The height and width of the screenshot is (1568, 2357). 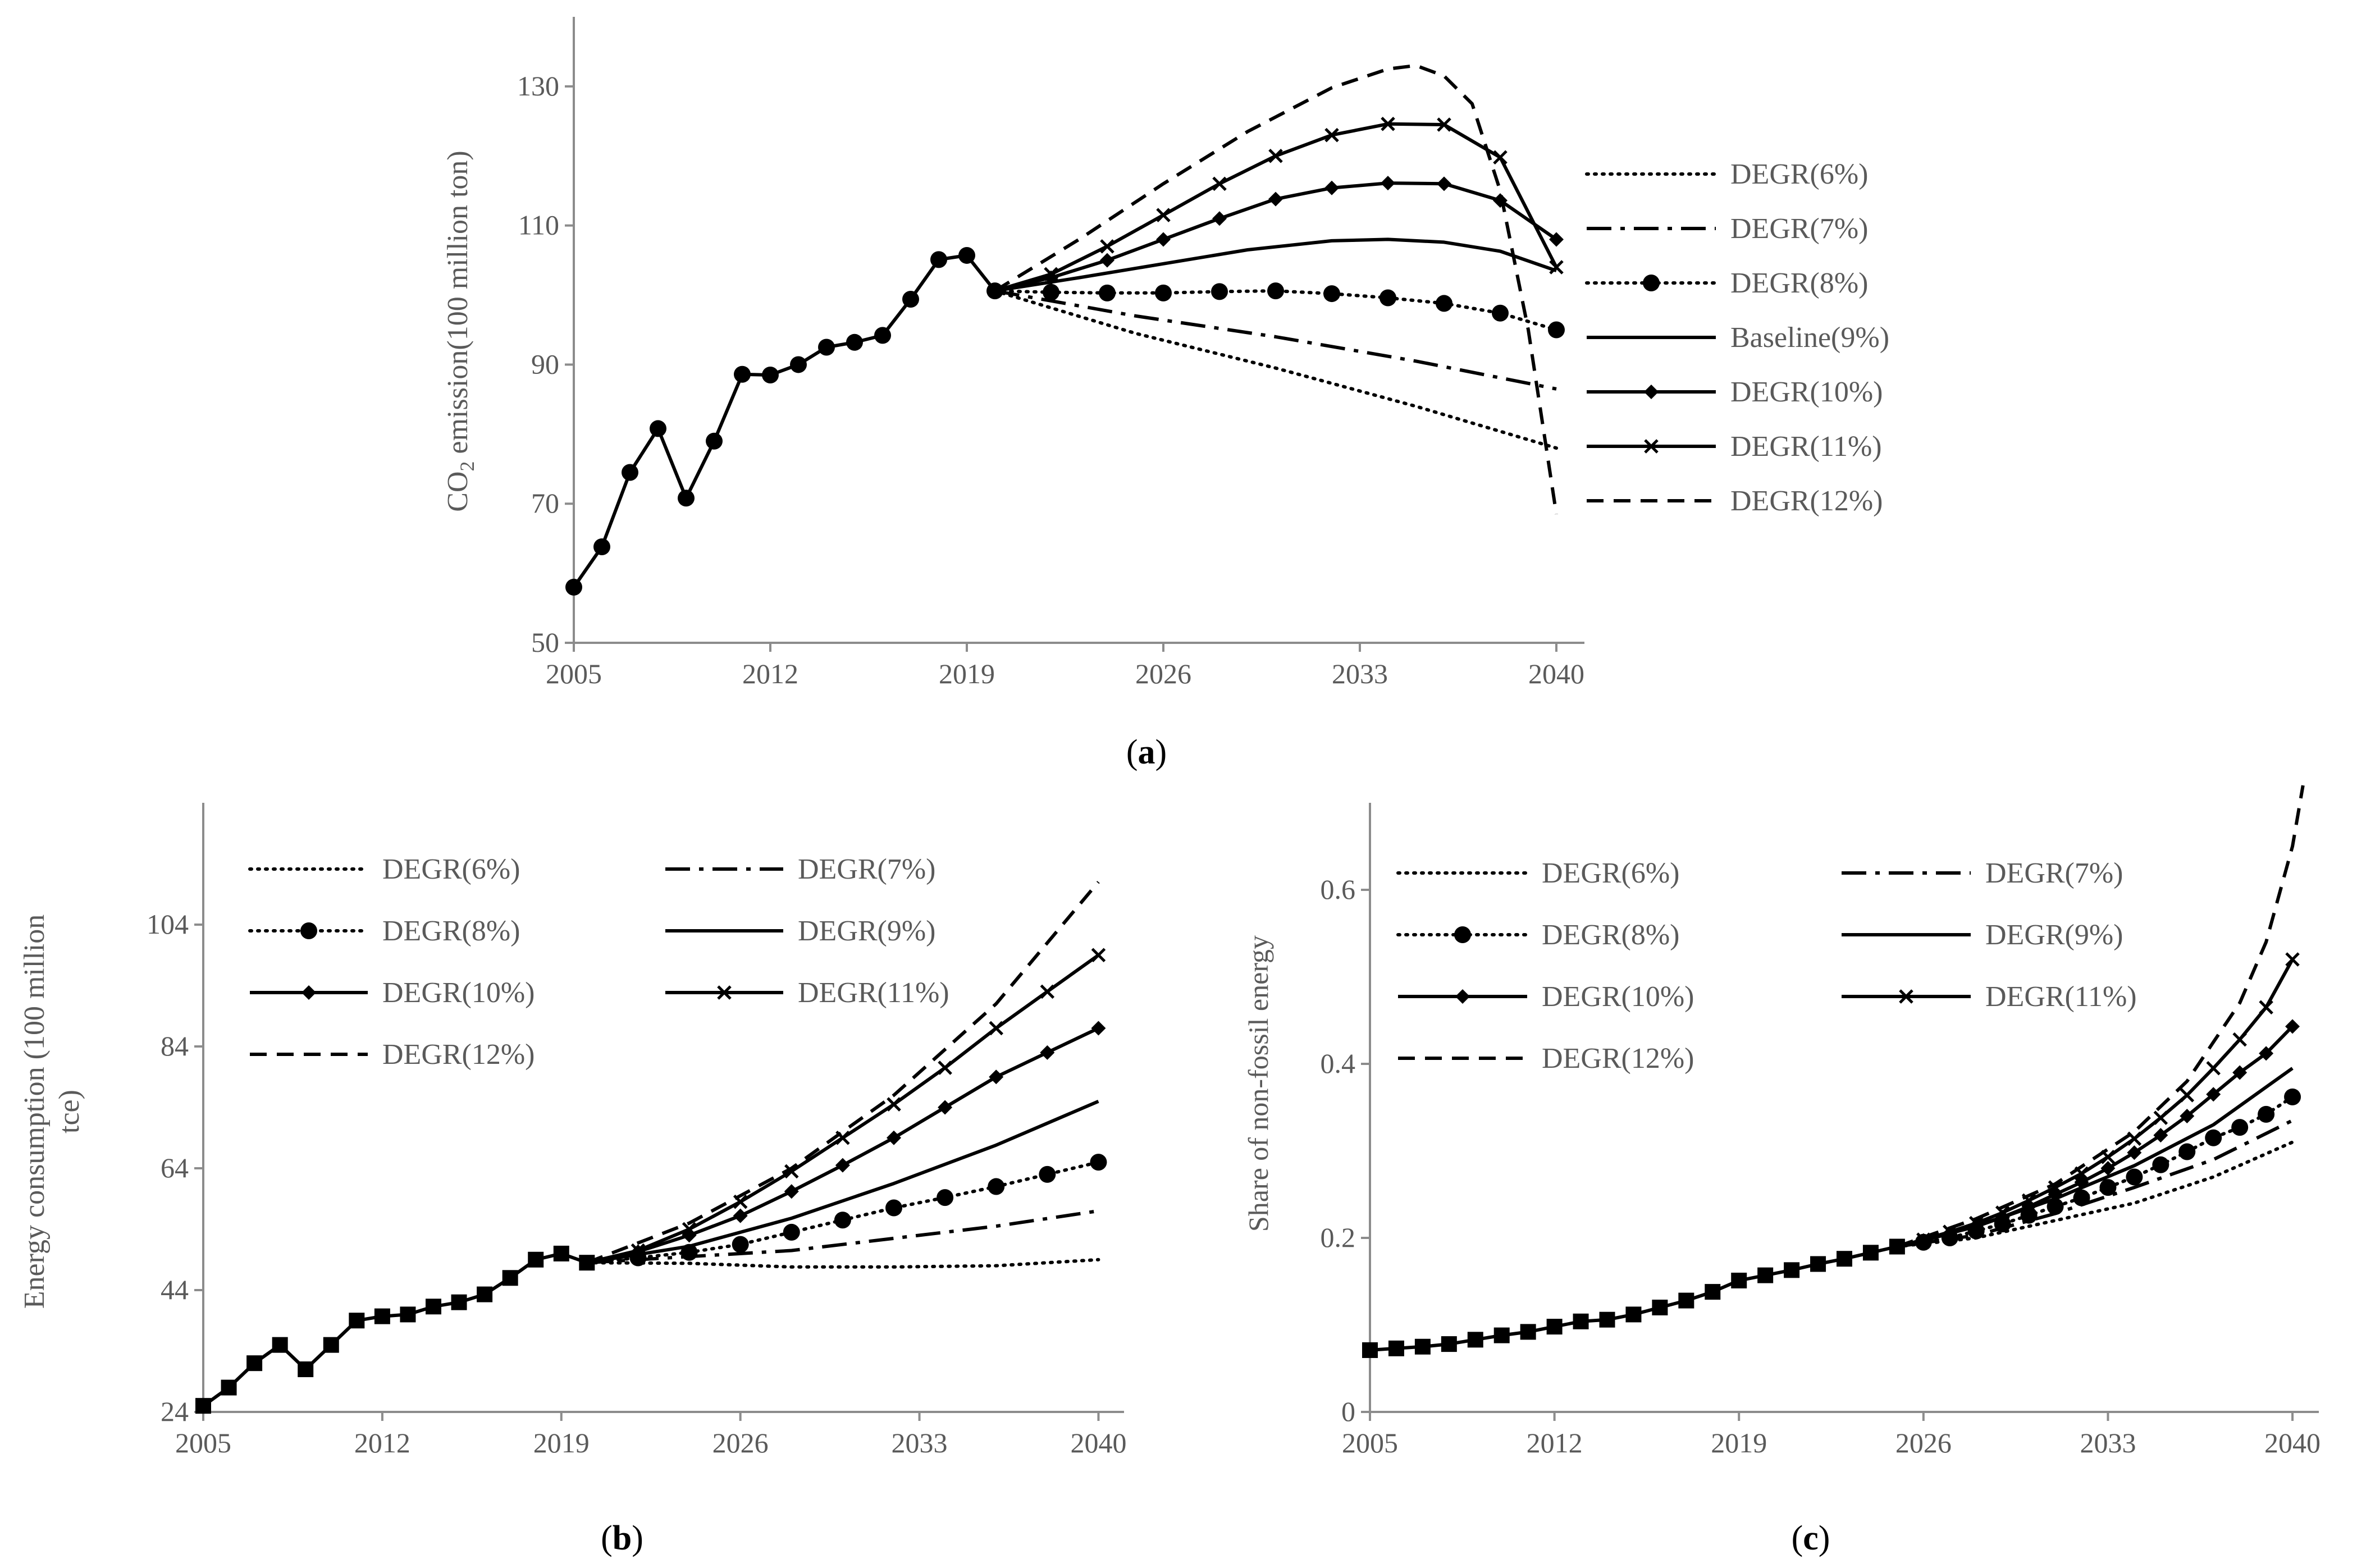 I want to click on y-tick-label: 130, so click(x=538, y=86).